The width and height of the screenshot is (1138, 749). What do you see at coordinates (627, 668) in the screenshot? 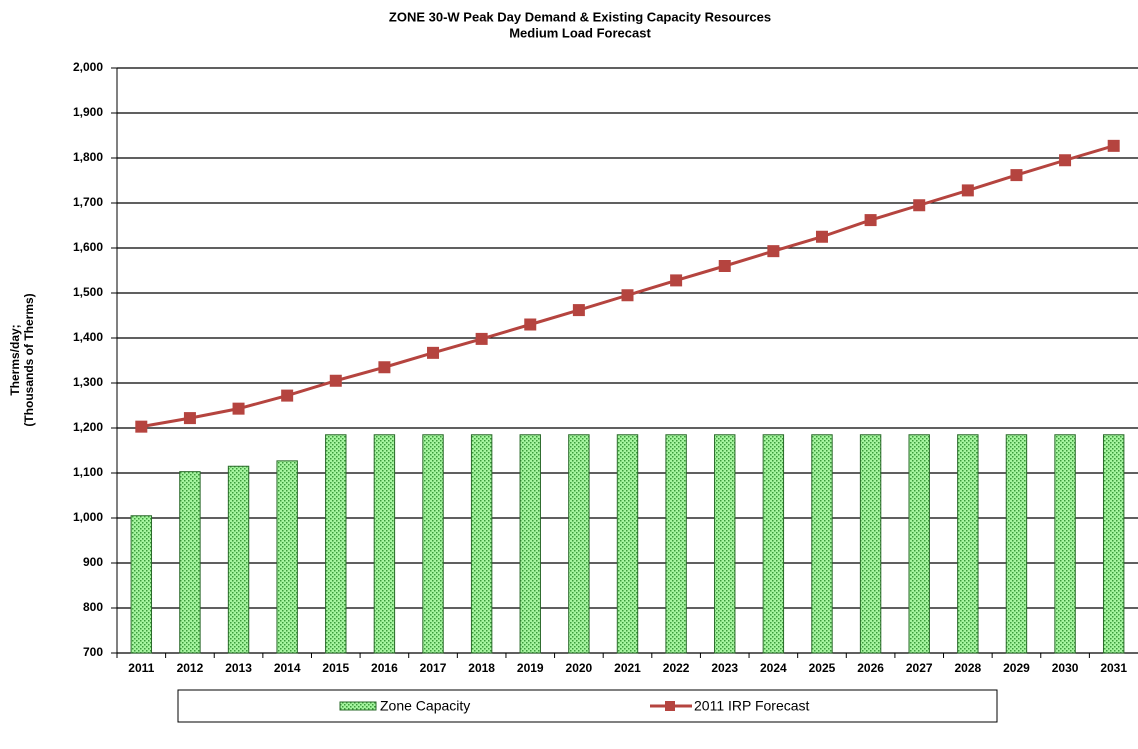
I see `x-tick-label: 2021` at bounding box center [627, 668].